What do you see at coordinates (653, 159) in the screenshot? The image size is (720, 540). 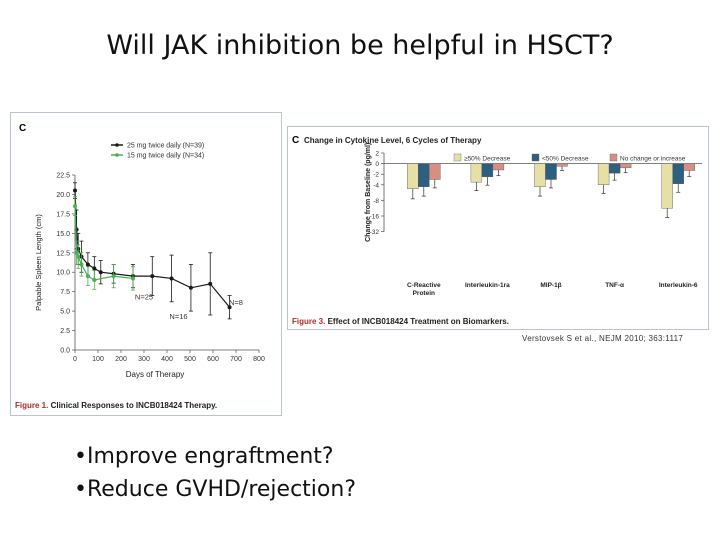 I see `legend-label: No change or increase` at bounding box center [653, 159].